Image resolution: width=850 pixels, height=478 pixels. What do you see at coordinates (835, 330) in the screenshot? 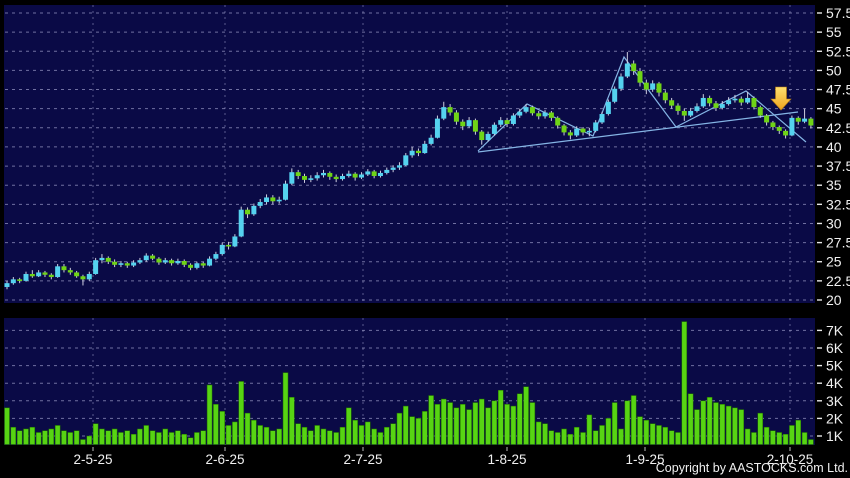
I see `volume-tick-label: 7K` at bounding box center [835, 330].